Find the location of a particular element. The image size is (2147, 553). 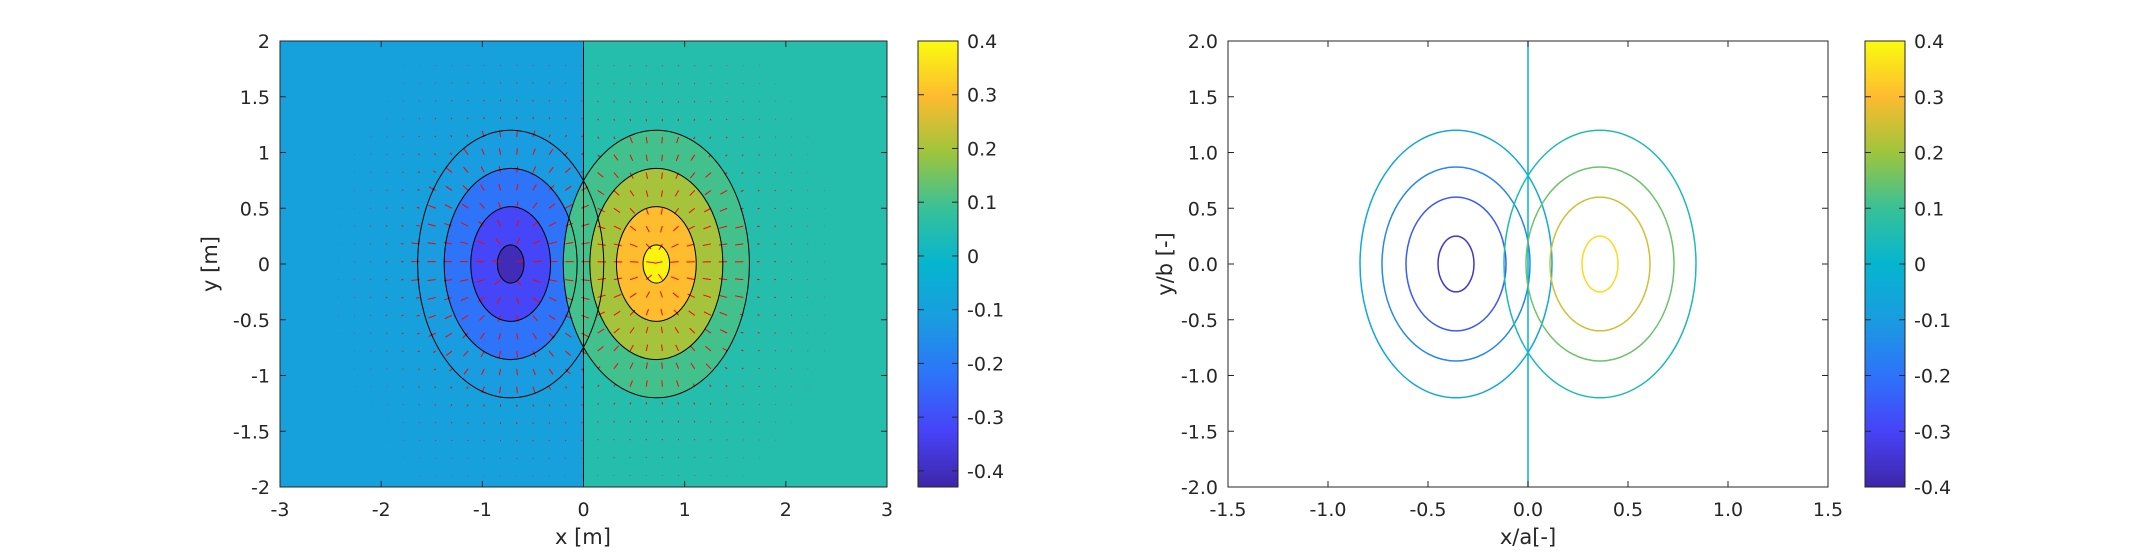

y-tick-label: -0.5 is located at coordinates (1199, 321).